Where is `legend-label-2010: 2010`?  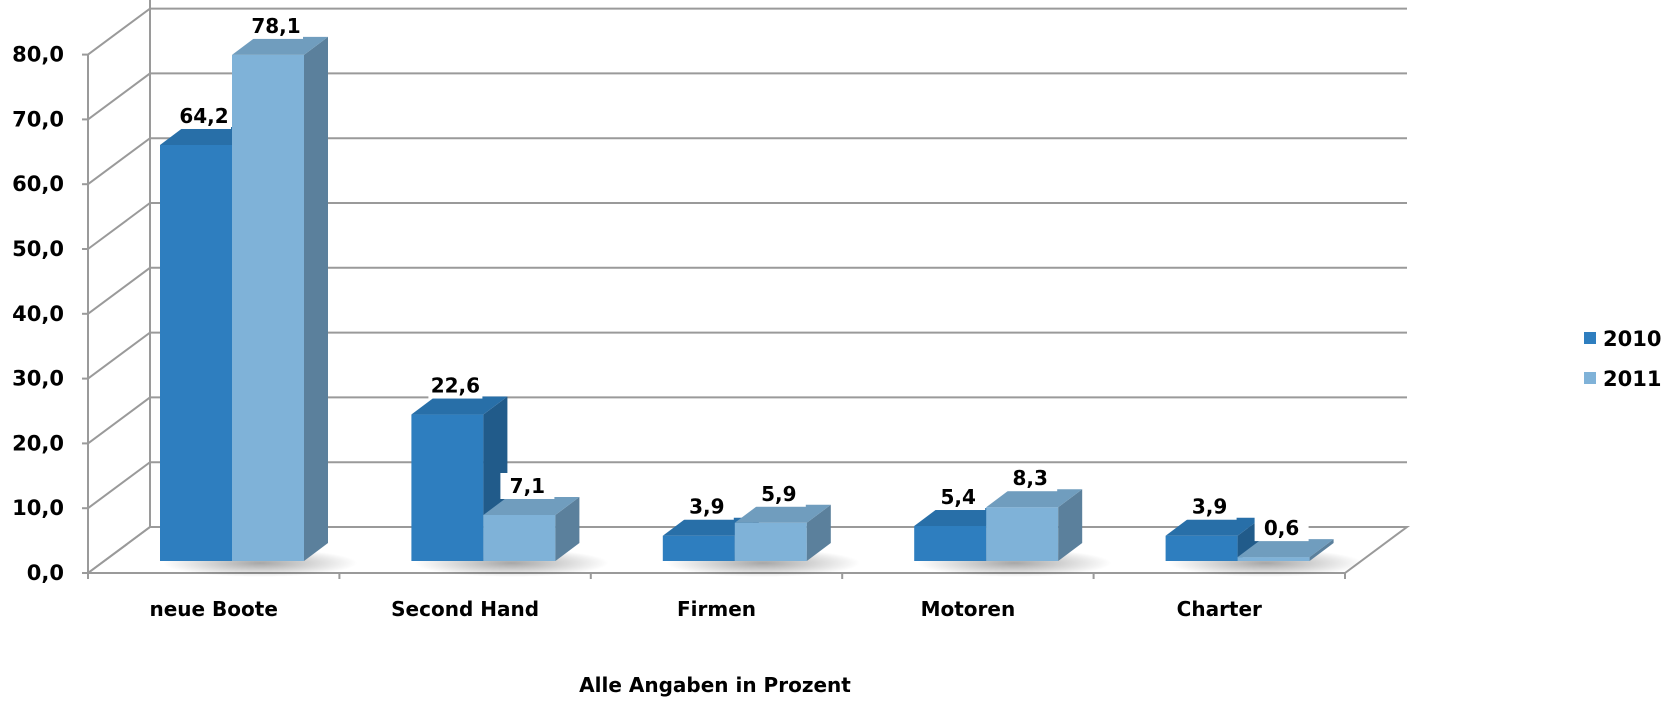
legend-label-2010: 2010 is located at coordinates (1632, 339).